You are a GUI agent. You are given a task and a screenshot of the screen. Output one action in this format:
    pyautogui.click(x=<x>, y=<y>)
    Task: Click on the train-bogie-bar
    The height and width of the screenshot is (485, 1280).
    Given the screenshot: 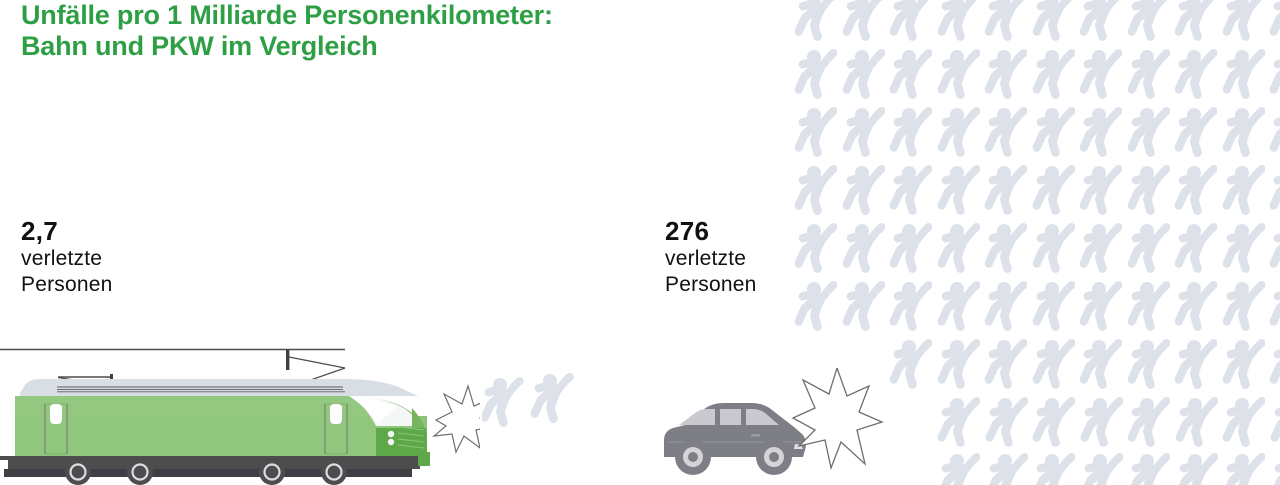 What is the action you would take?
    pyautogui.click(x=208, y=473)
    